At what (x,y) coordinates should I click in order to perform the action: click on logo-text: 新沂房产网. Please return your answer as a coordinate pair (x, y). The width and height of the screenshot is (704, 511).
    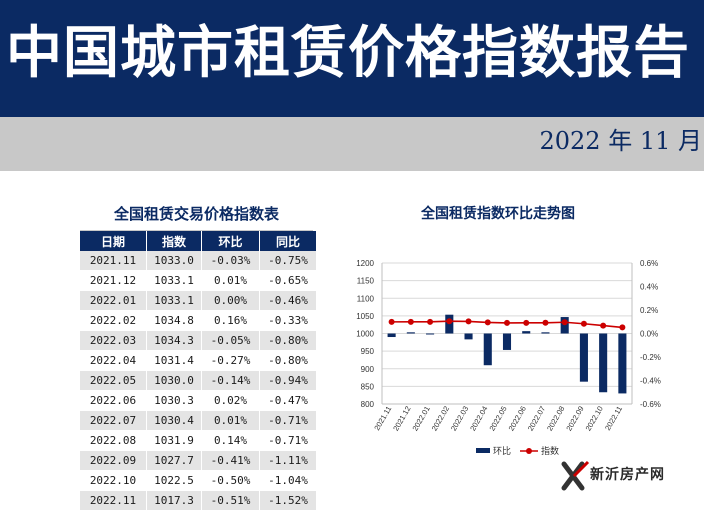
    Looking at the image, I should click on (627, 475).